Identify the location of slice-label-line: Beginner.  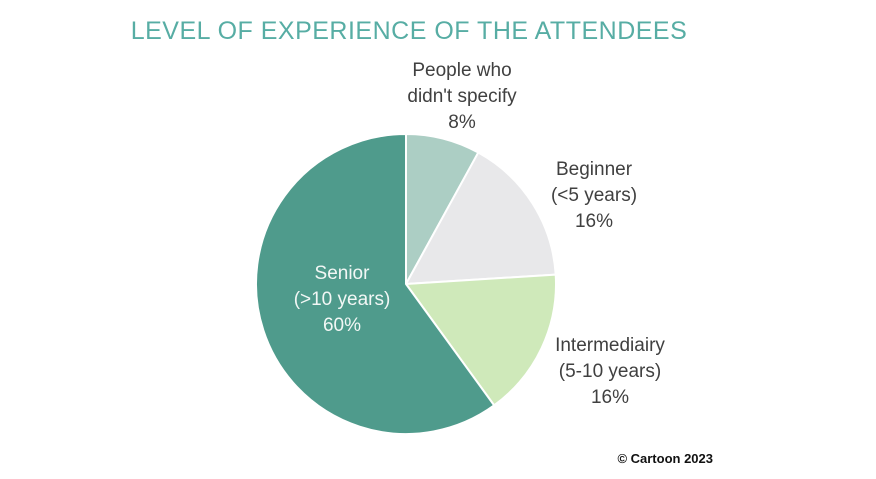
(594, 169).